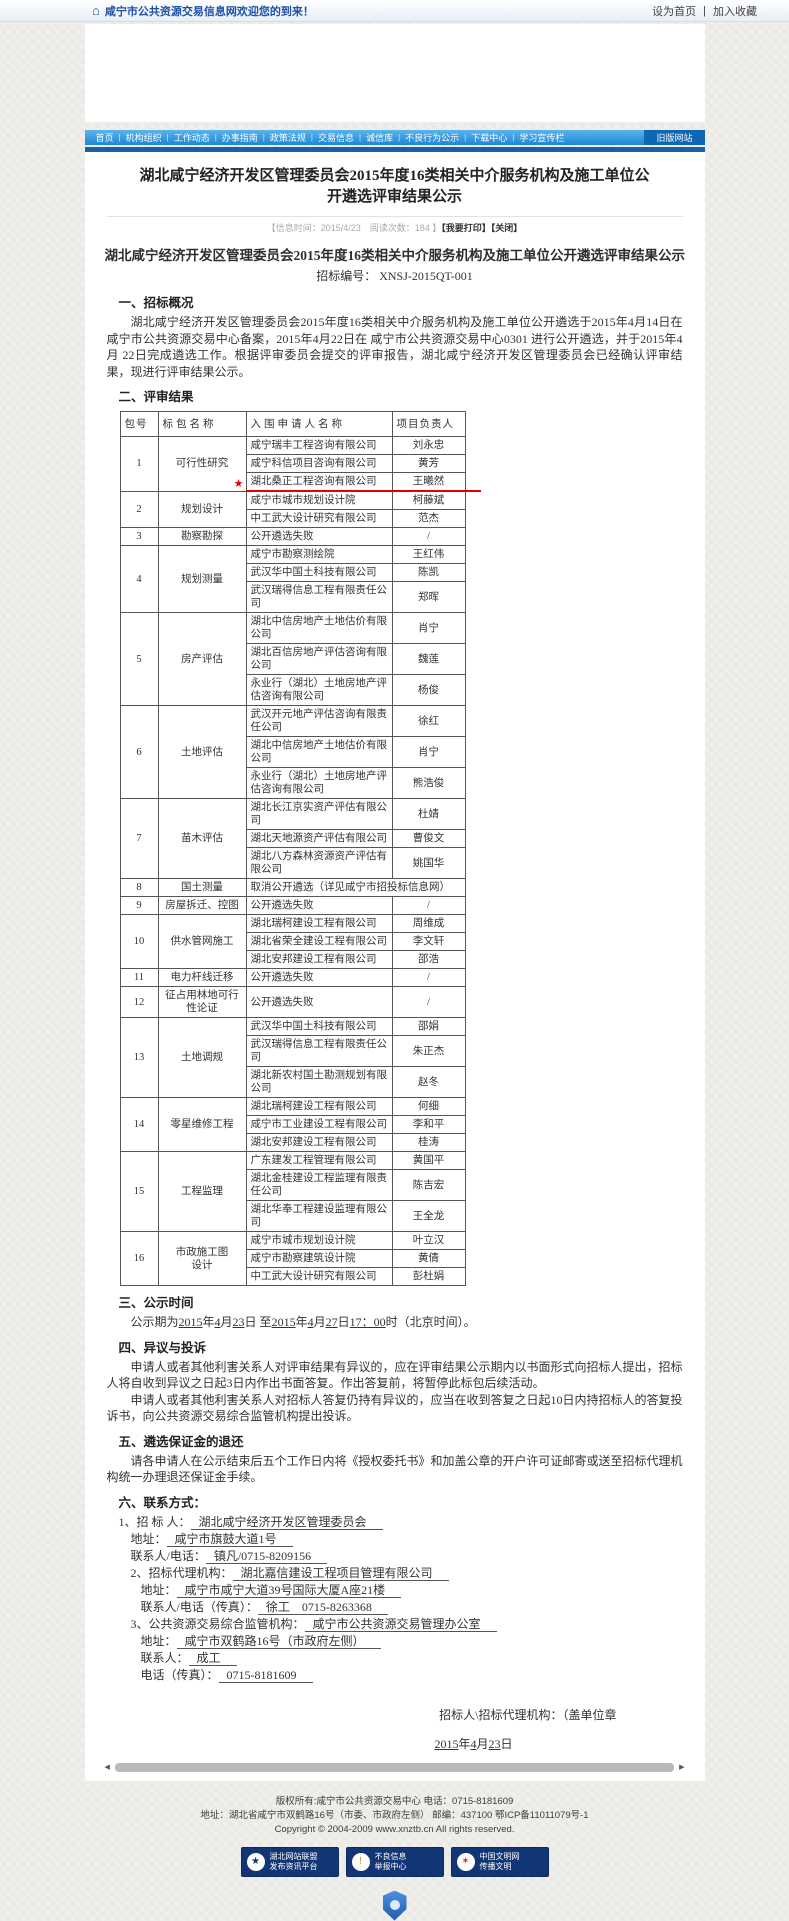 Image resolution: width=789 pixels, height=1921 pixels. I want to click on signature-line: 招标人\招标代理机构：（盖单位章, so click(528, 1714).